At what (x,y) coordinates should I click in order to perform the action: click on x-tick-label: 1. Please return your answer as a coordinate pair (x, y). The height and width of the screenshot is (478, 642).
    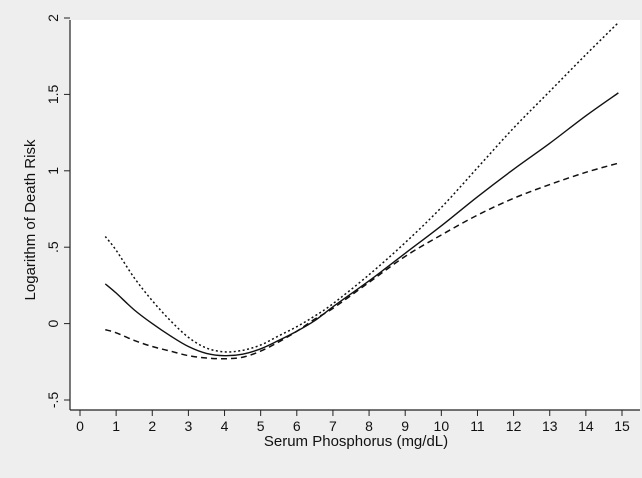
    Looking at the image, I should click on (116, 426).